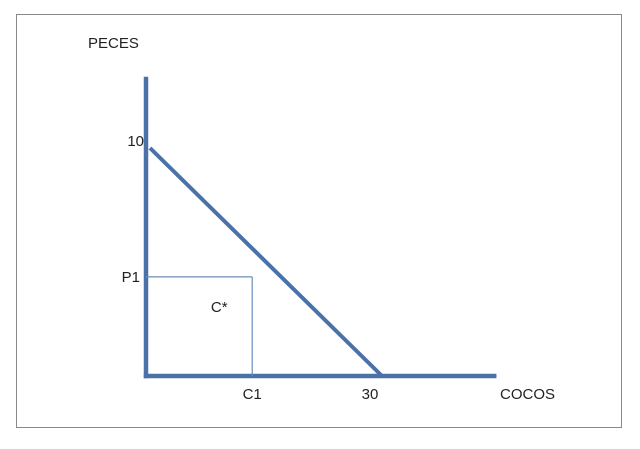 The width and height of the screenshot is (640, 449). Describe the element at coordinates (113, 43) in the screenshot. I see `y-axis-label: PECES` at that location.